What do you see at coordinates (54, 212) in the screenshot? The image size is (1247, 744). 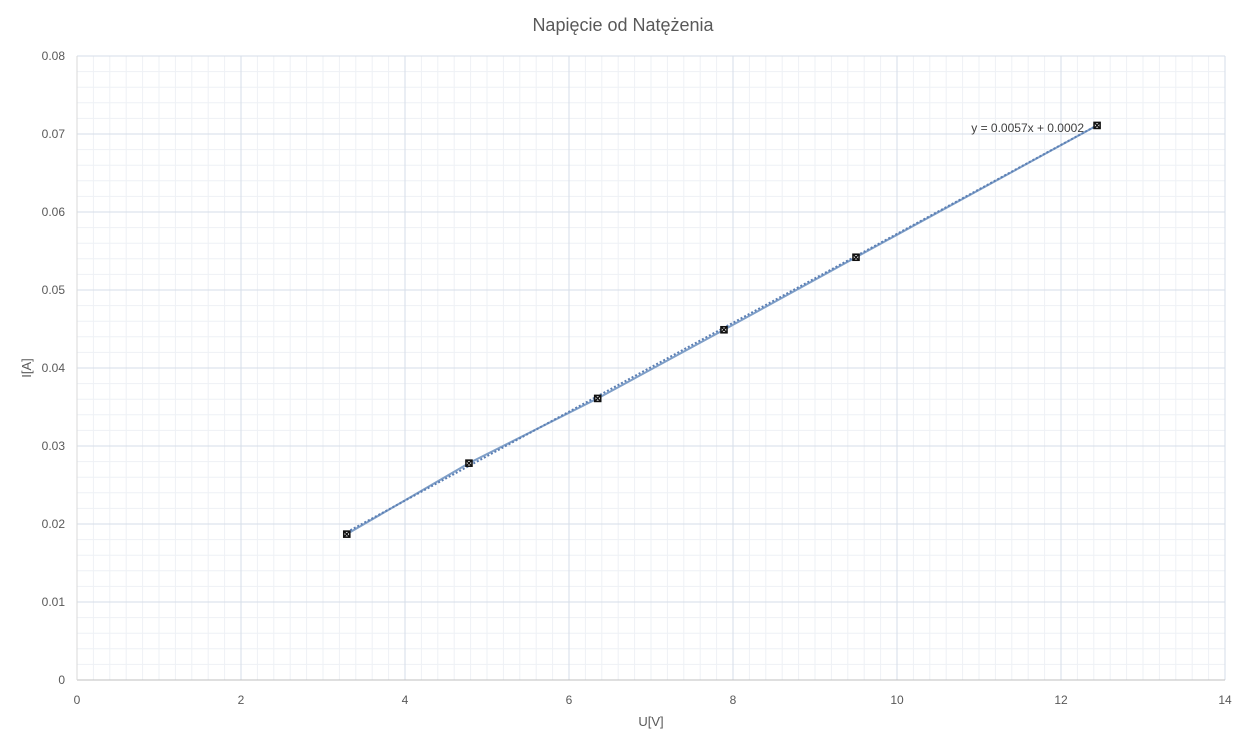 I see `y-tick-label: 0.06` at bounding box center [54, 212].